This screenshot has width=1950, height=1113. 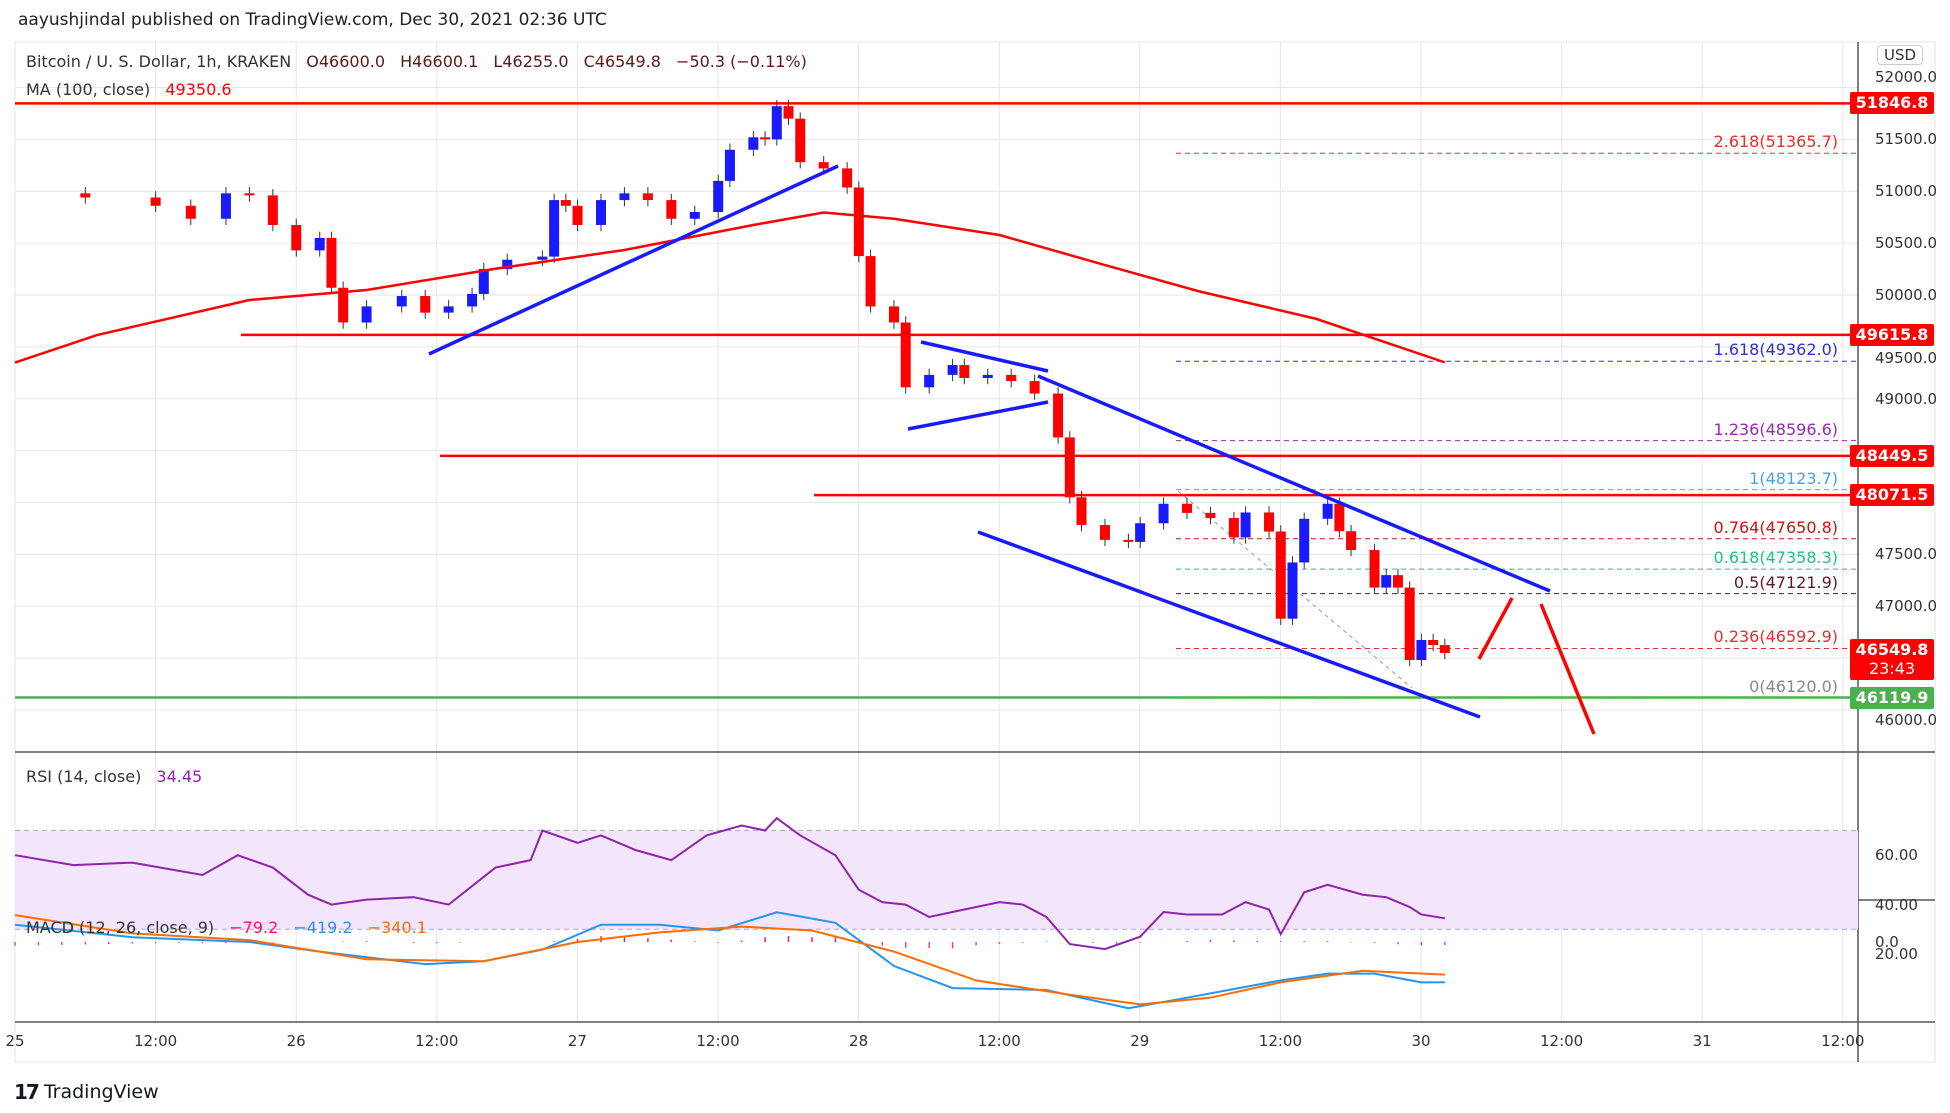 I want to click on price-tick: 51000.0, so click(x=1906, y=191).